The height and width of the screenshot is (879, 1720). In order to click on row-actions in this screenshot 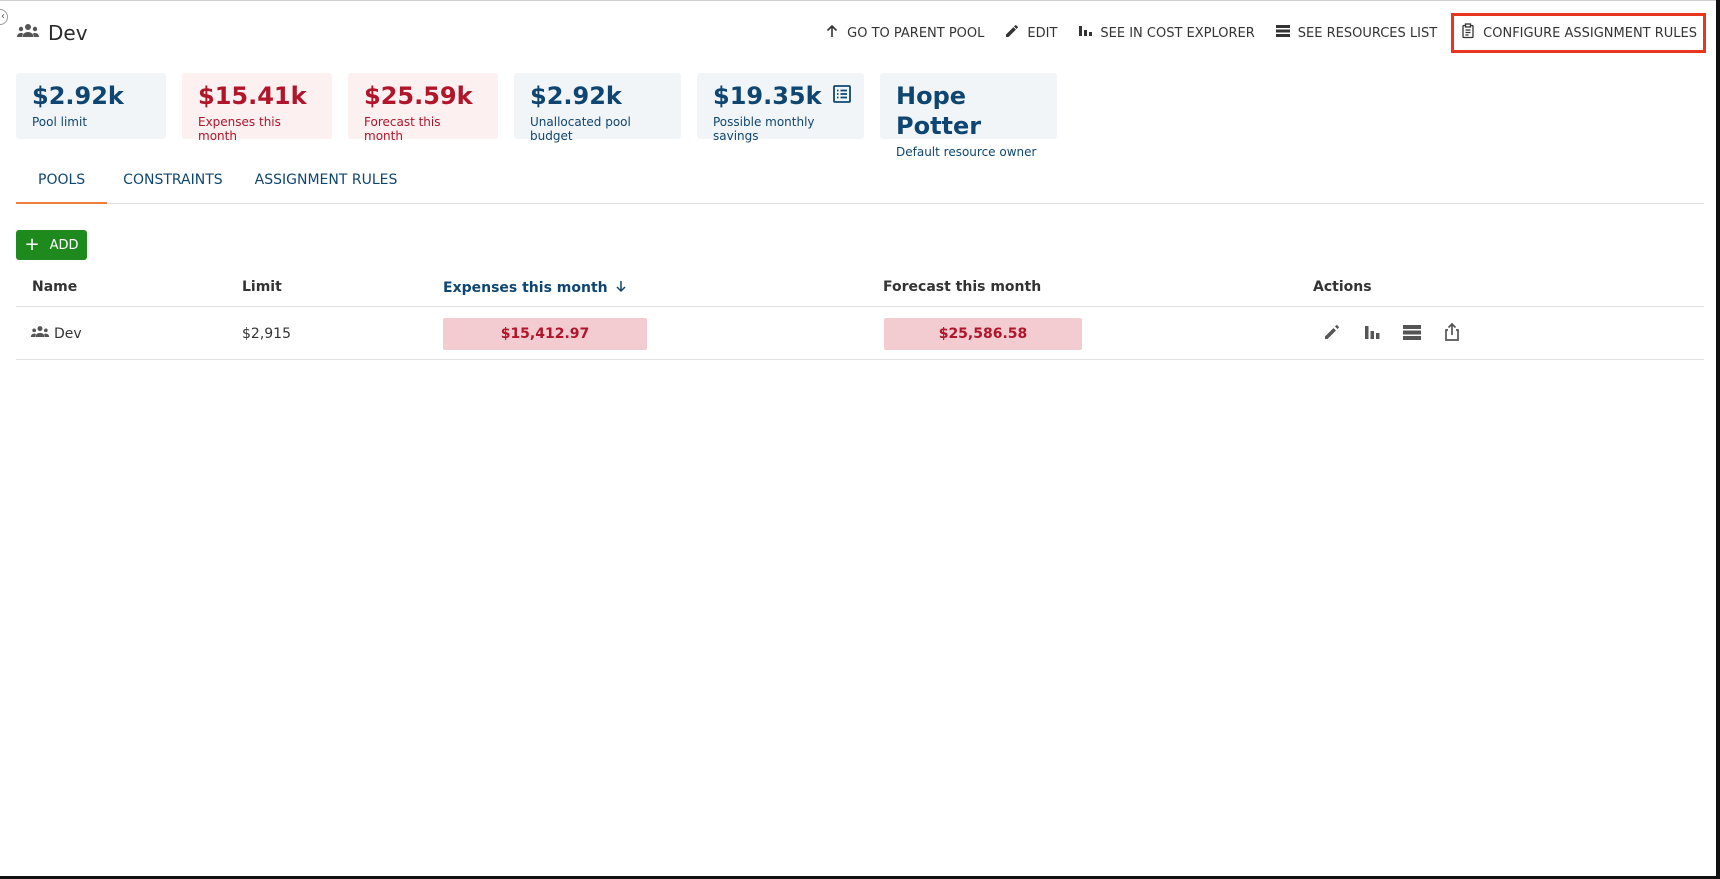, I will do `click(1392, 333)`.